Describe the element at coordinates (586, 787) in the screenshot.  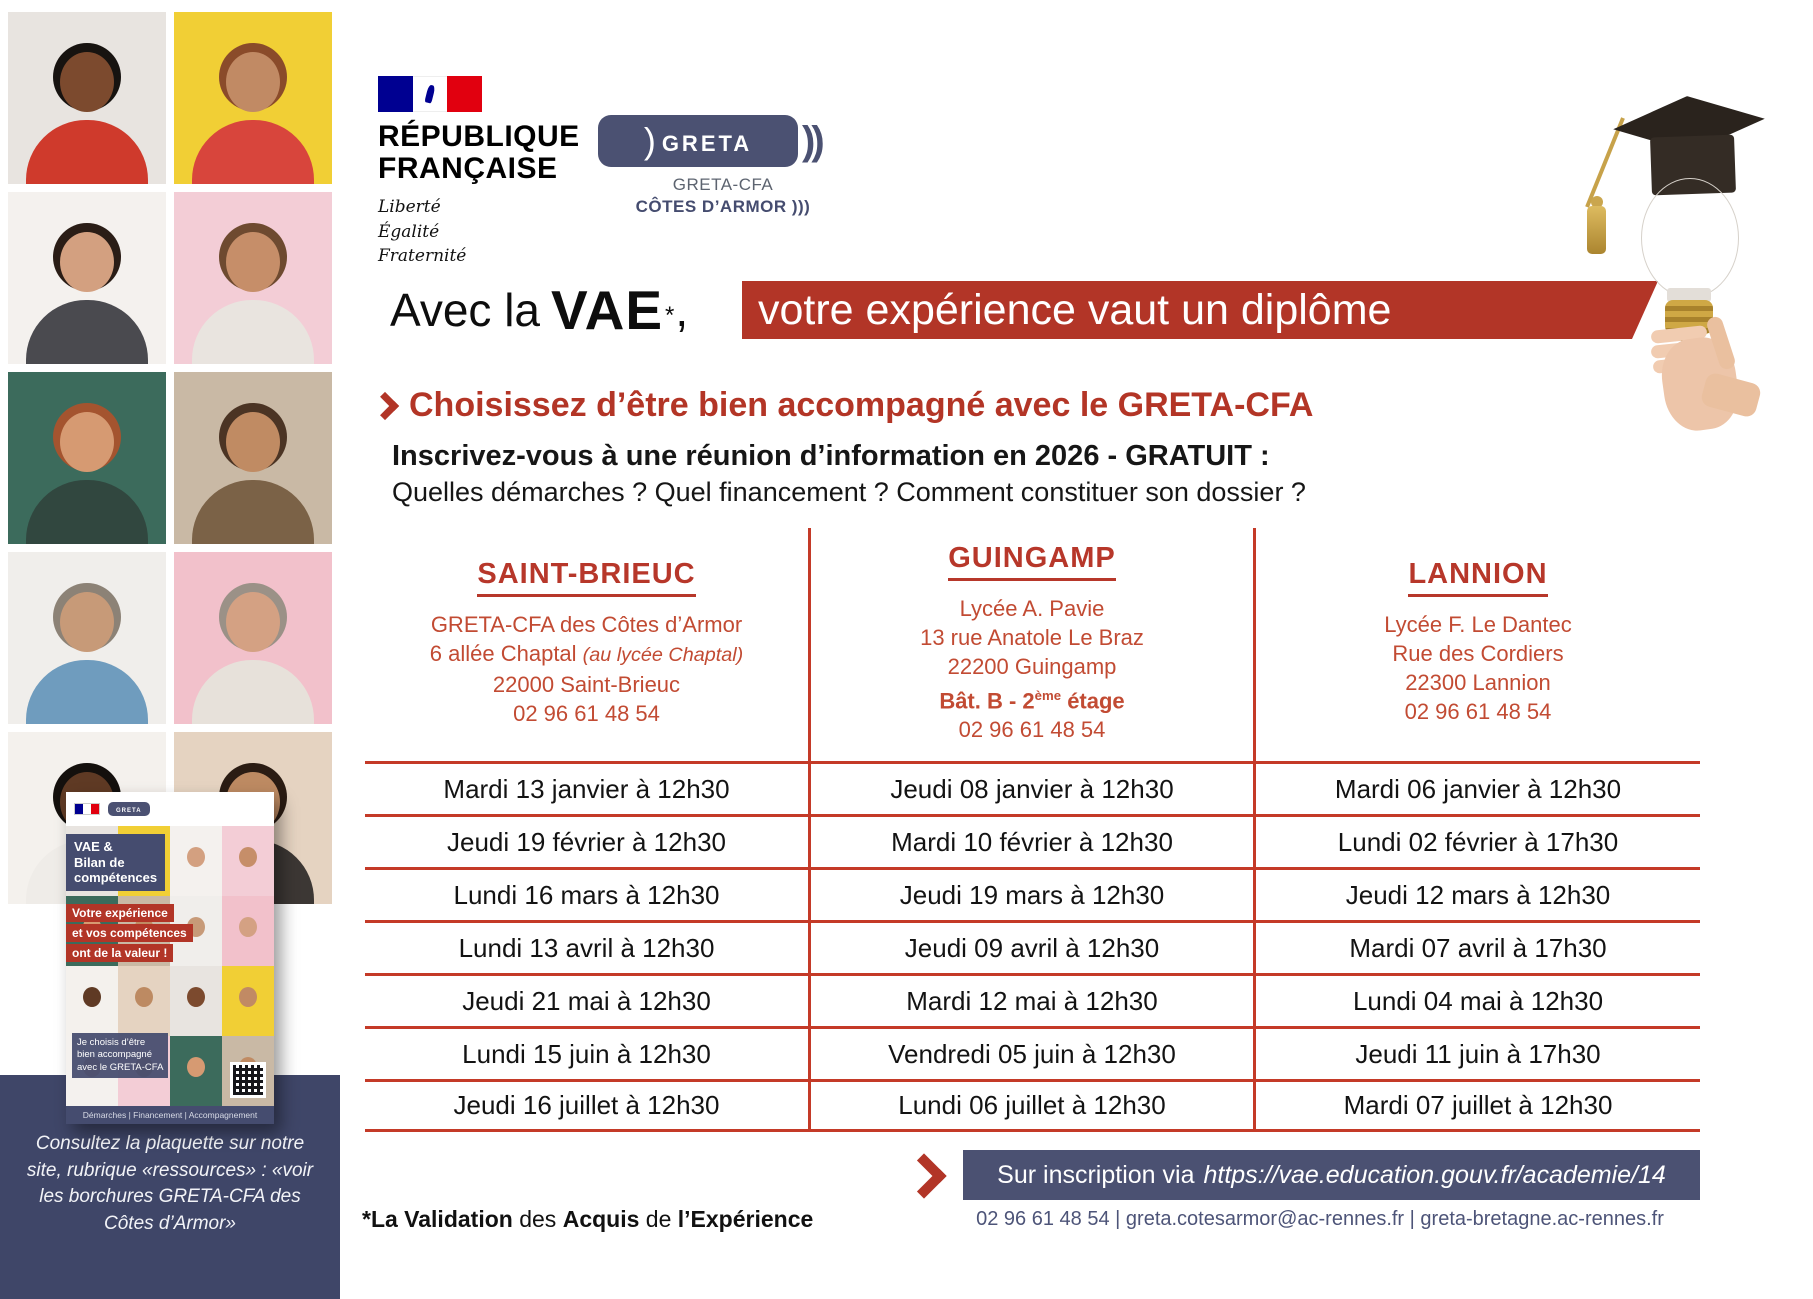
I see `schedule-cell: Mardi 13 janvier à 12h30` at that location.